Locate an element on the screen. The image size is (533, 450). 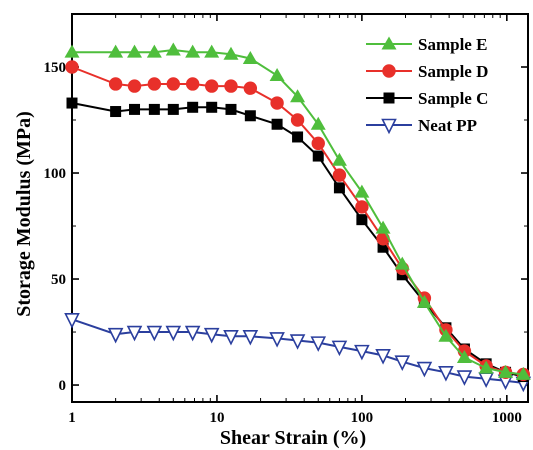
y-tick-label: 50 is located at coordinates (58, 280).